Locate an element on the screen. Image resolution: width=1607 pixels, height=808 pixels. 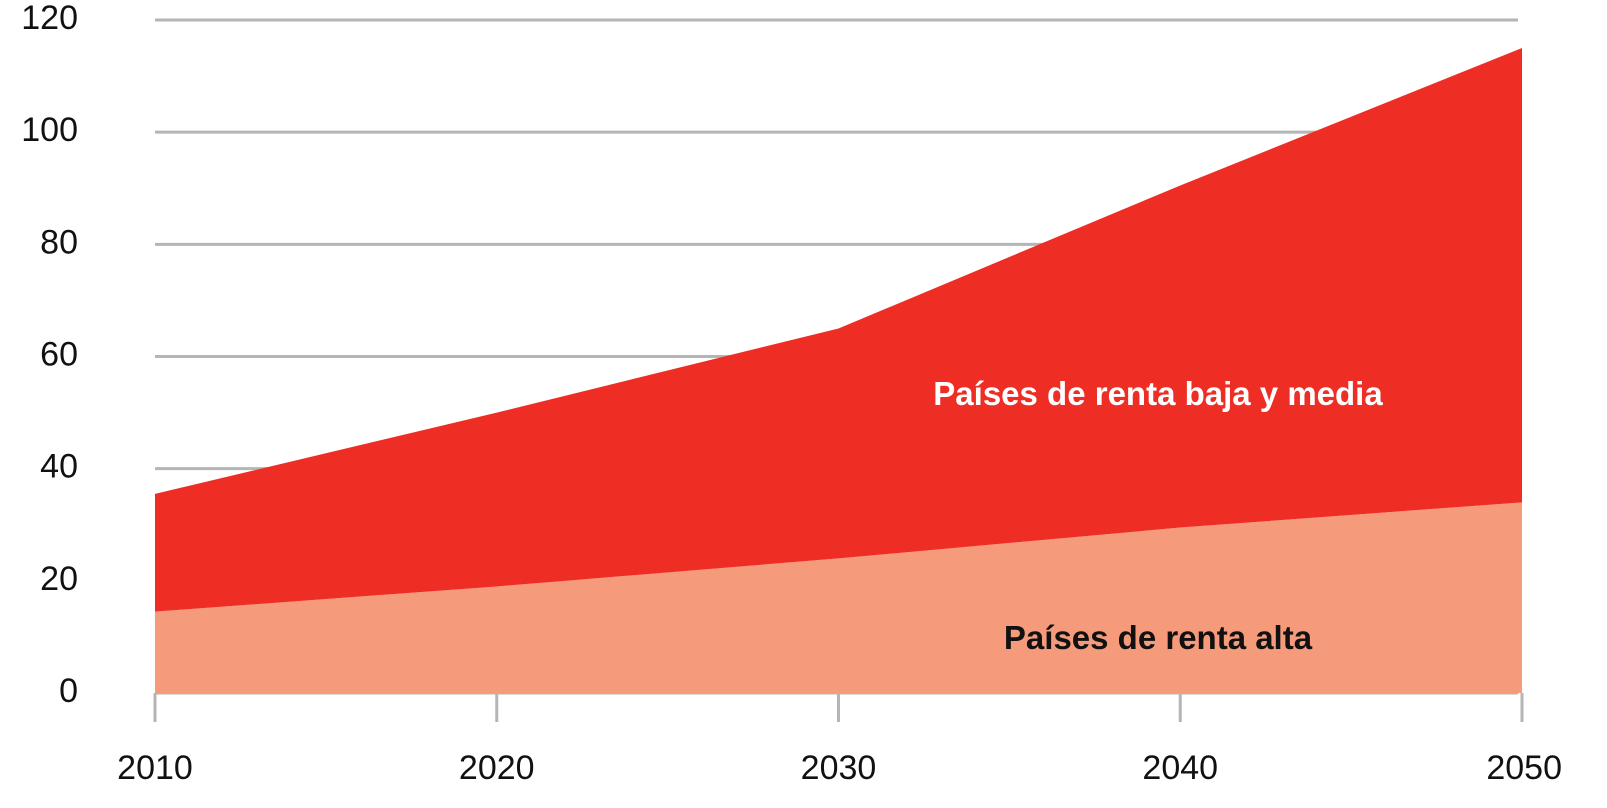
y-tick-label: 120 is located at coordinates (49, 18).